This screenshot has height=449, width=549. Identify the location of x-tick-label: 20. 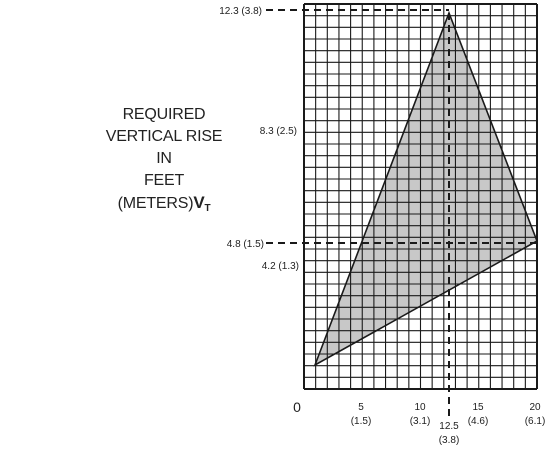
(535, 407).